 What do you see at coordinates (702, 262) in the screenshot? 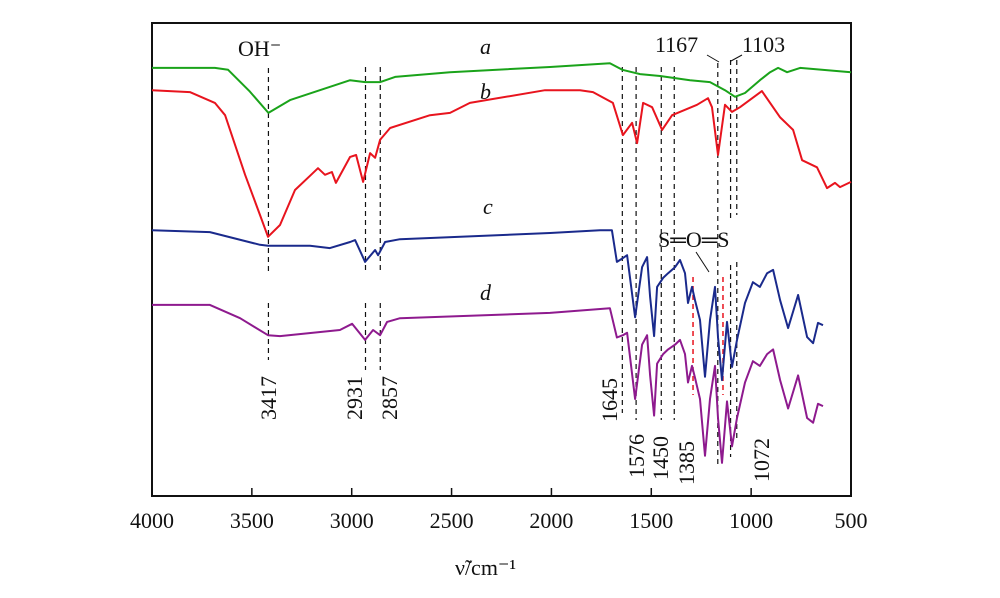
I see `so-leader-line` at bounding box center [702, 262].